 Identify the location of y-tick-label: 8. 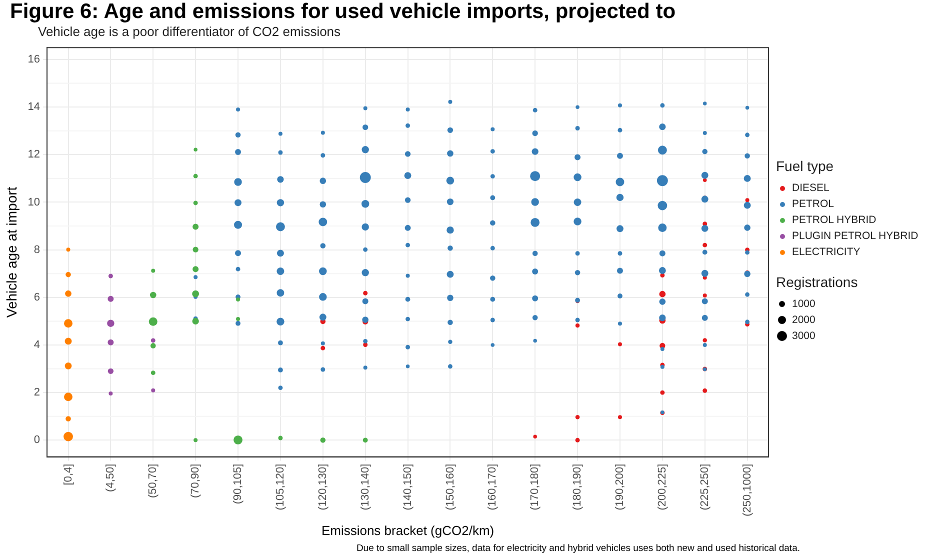
(37, 250).